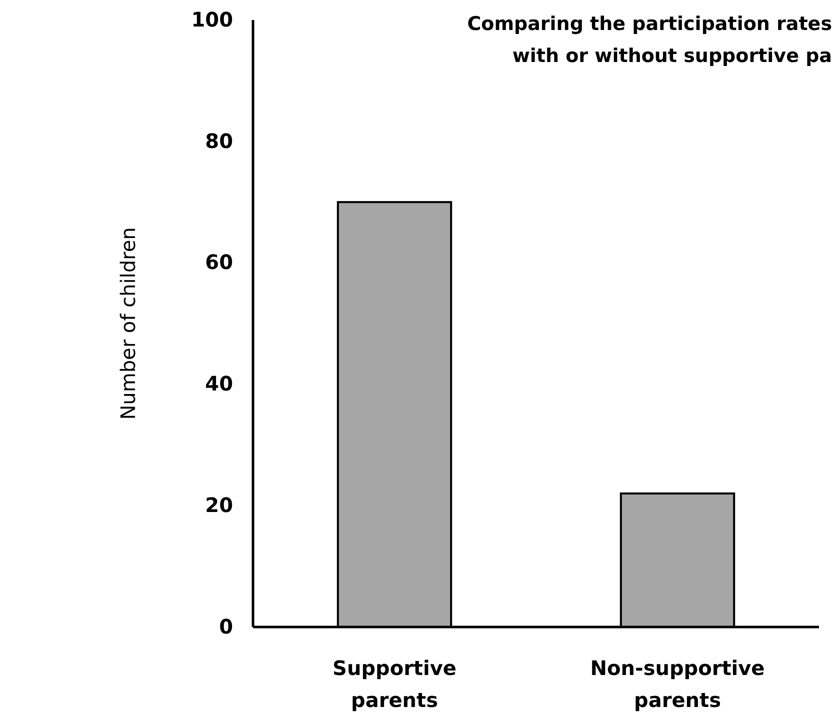 The image size is (839, 723). What do you see at coordinates (226, 626) in the screenshot?
I see `y-tick-label: 0` at bounding box center [226, 626].